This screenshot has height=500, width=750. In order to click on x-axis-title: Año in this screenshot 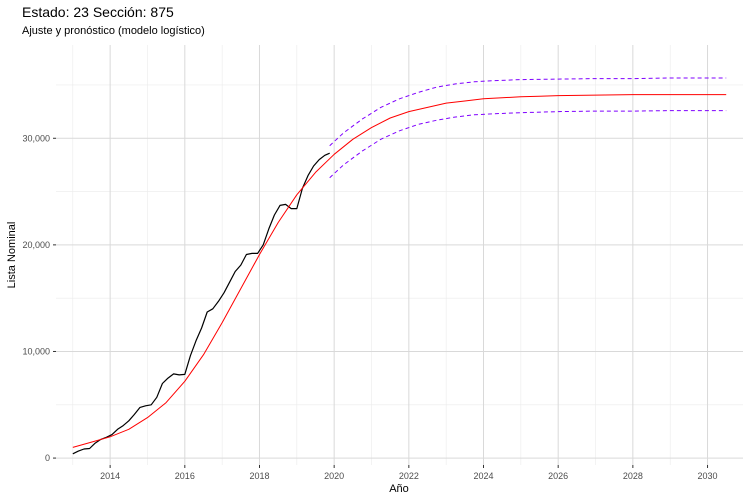, I will do `click(399, 489)`.